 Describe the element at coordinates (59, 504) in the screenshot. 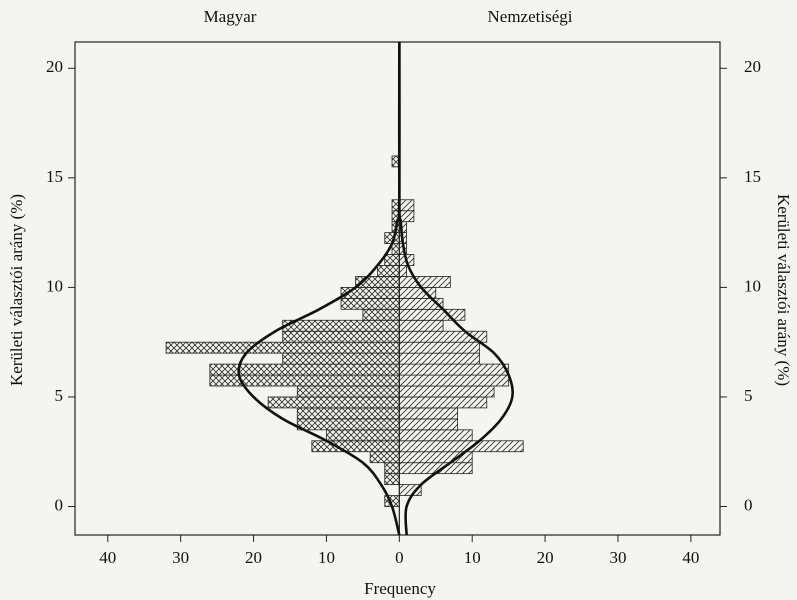

I see `y-tick-label: 0` at that location.